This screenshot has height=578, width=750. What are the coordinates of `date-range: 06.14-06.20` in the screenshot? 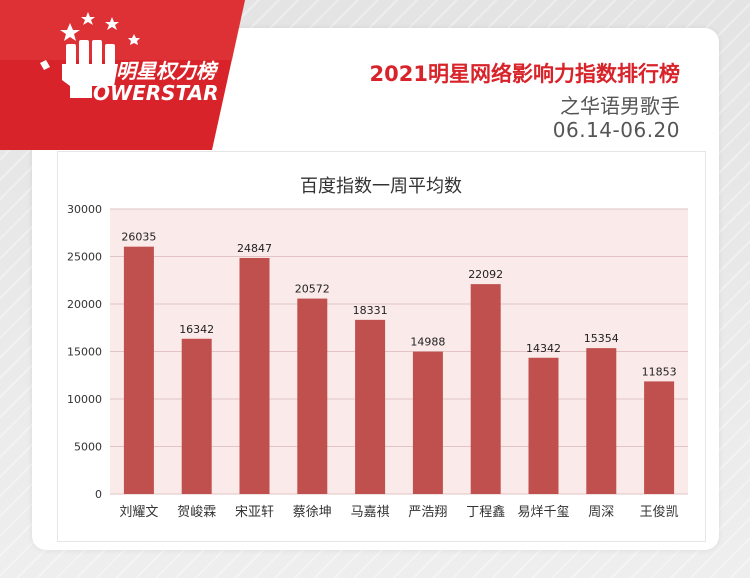 It's located at (616, 130).